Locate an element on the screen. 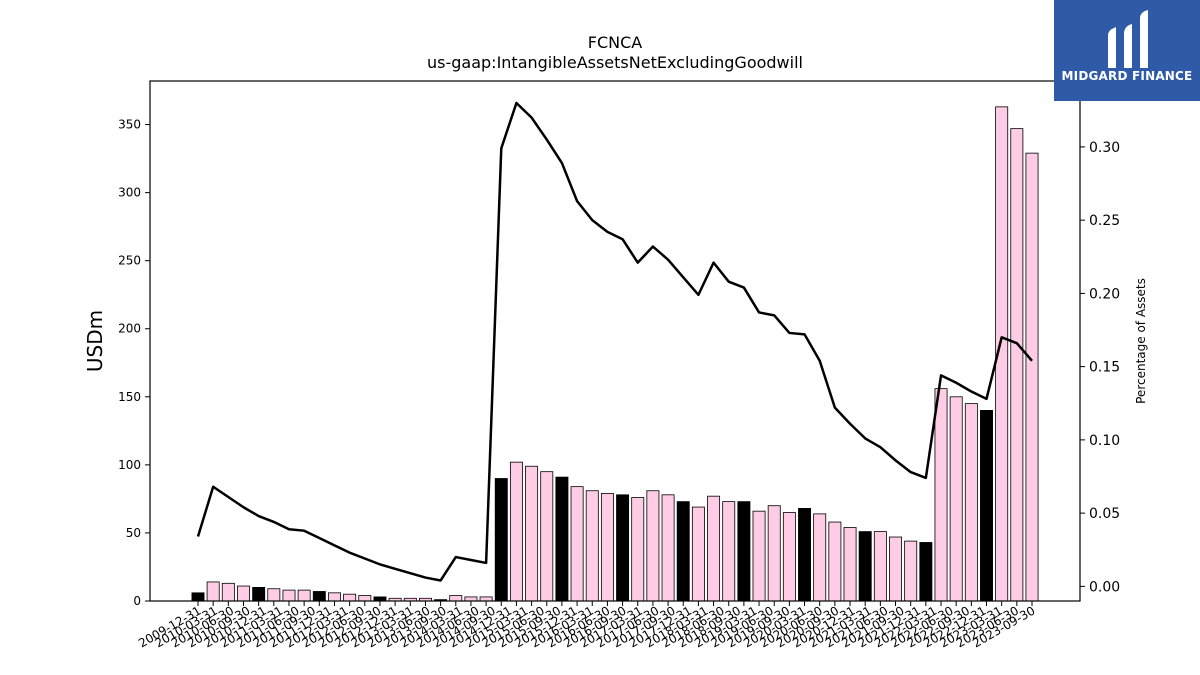  y2-tick-label: 0.20 is located at coordinates (1104, 294).